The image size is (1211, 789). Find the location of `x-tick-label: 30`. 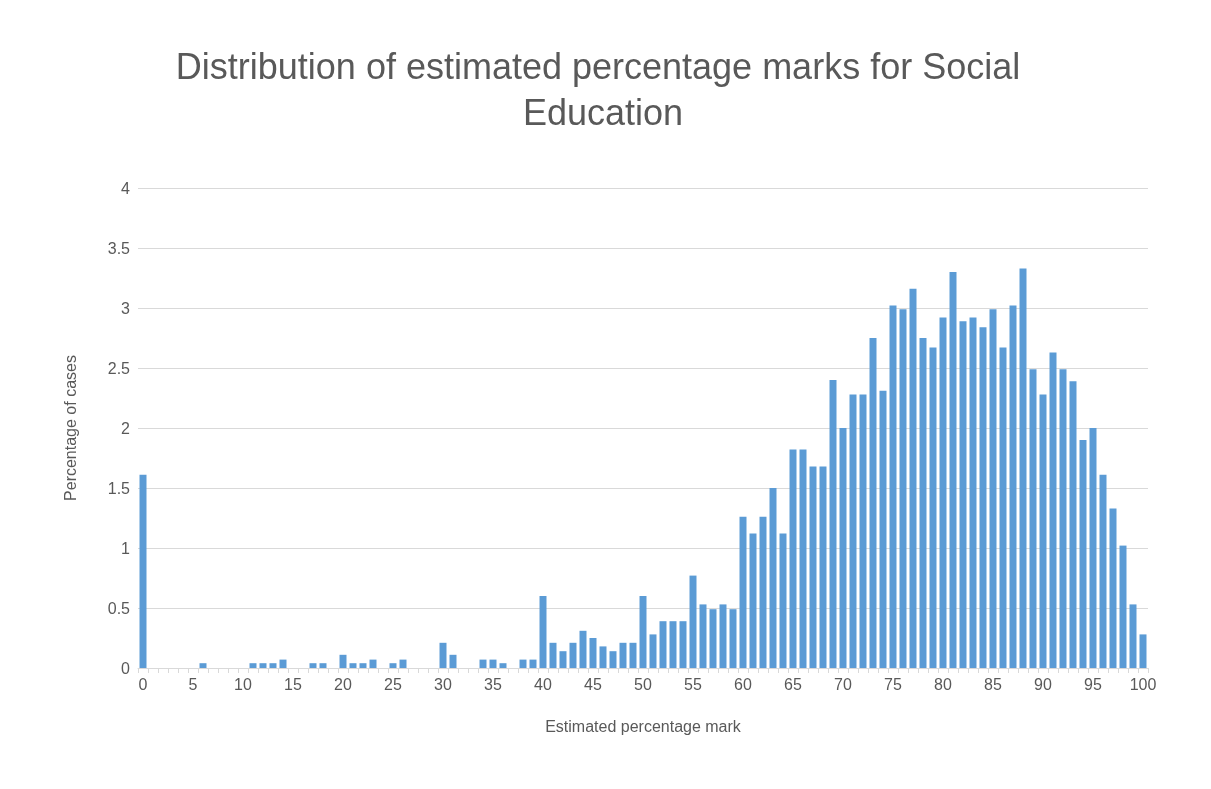

x-tick-label: 30 is located at coordinates (443, 684).